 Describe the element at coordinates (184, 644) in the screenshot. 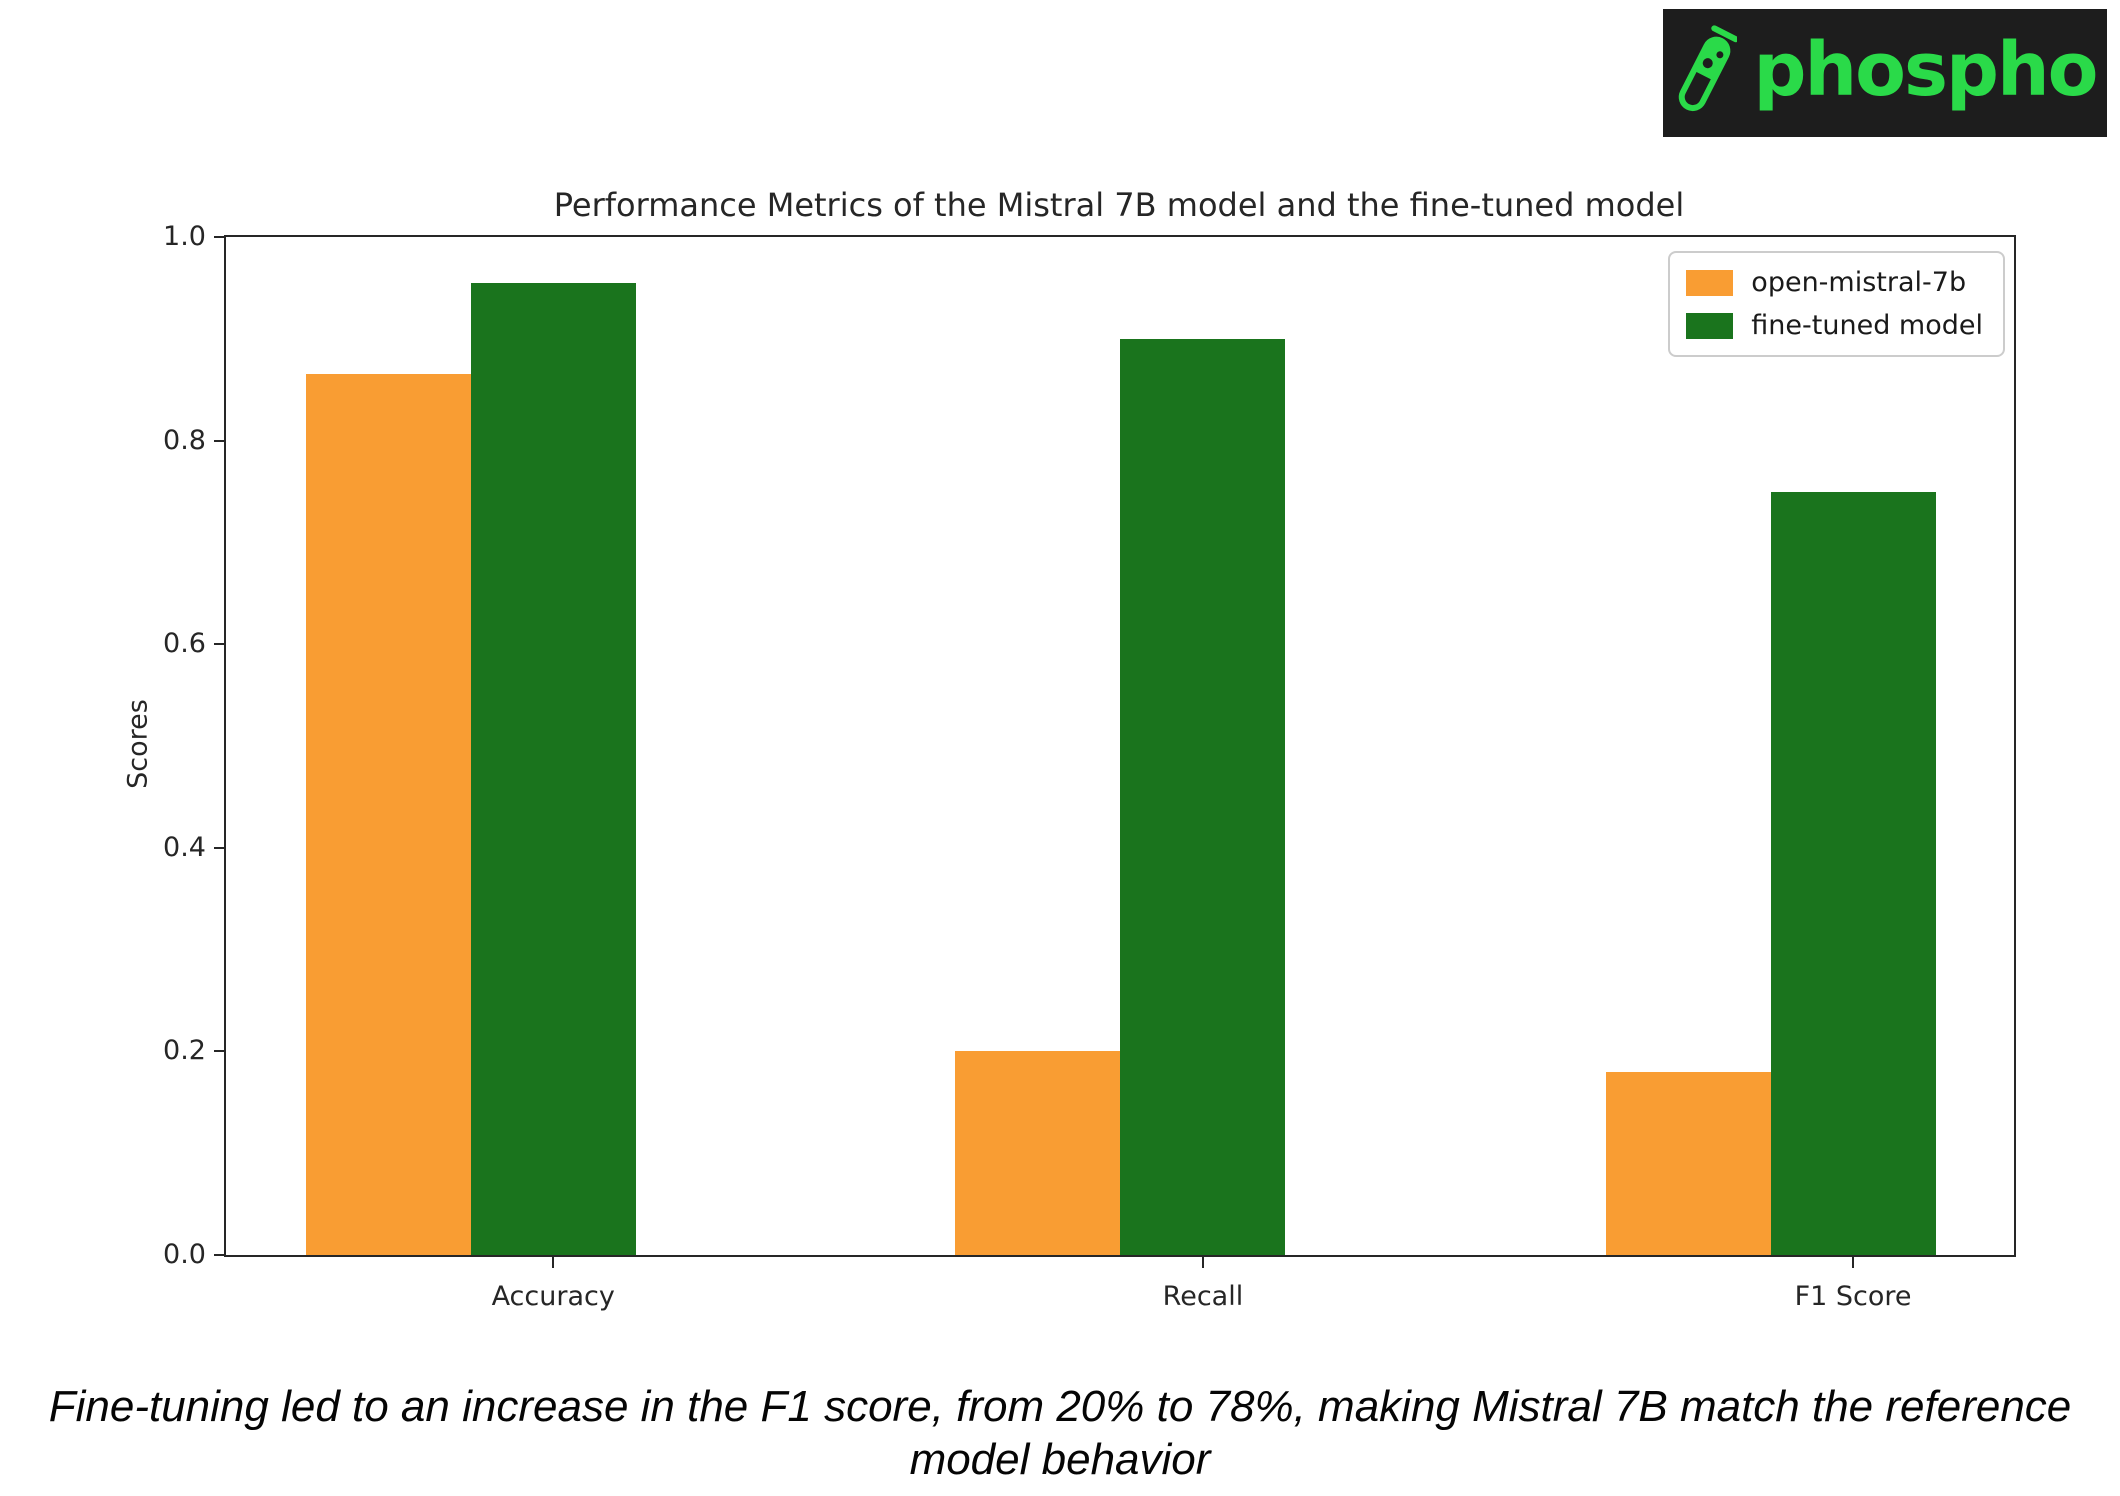

I see `y-tick-label: 0.6` at that location.